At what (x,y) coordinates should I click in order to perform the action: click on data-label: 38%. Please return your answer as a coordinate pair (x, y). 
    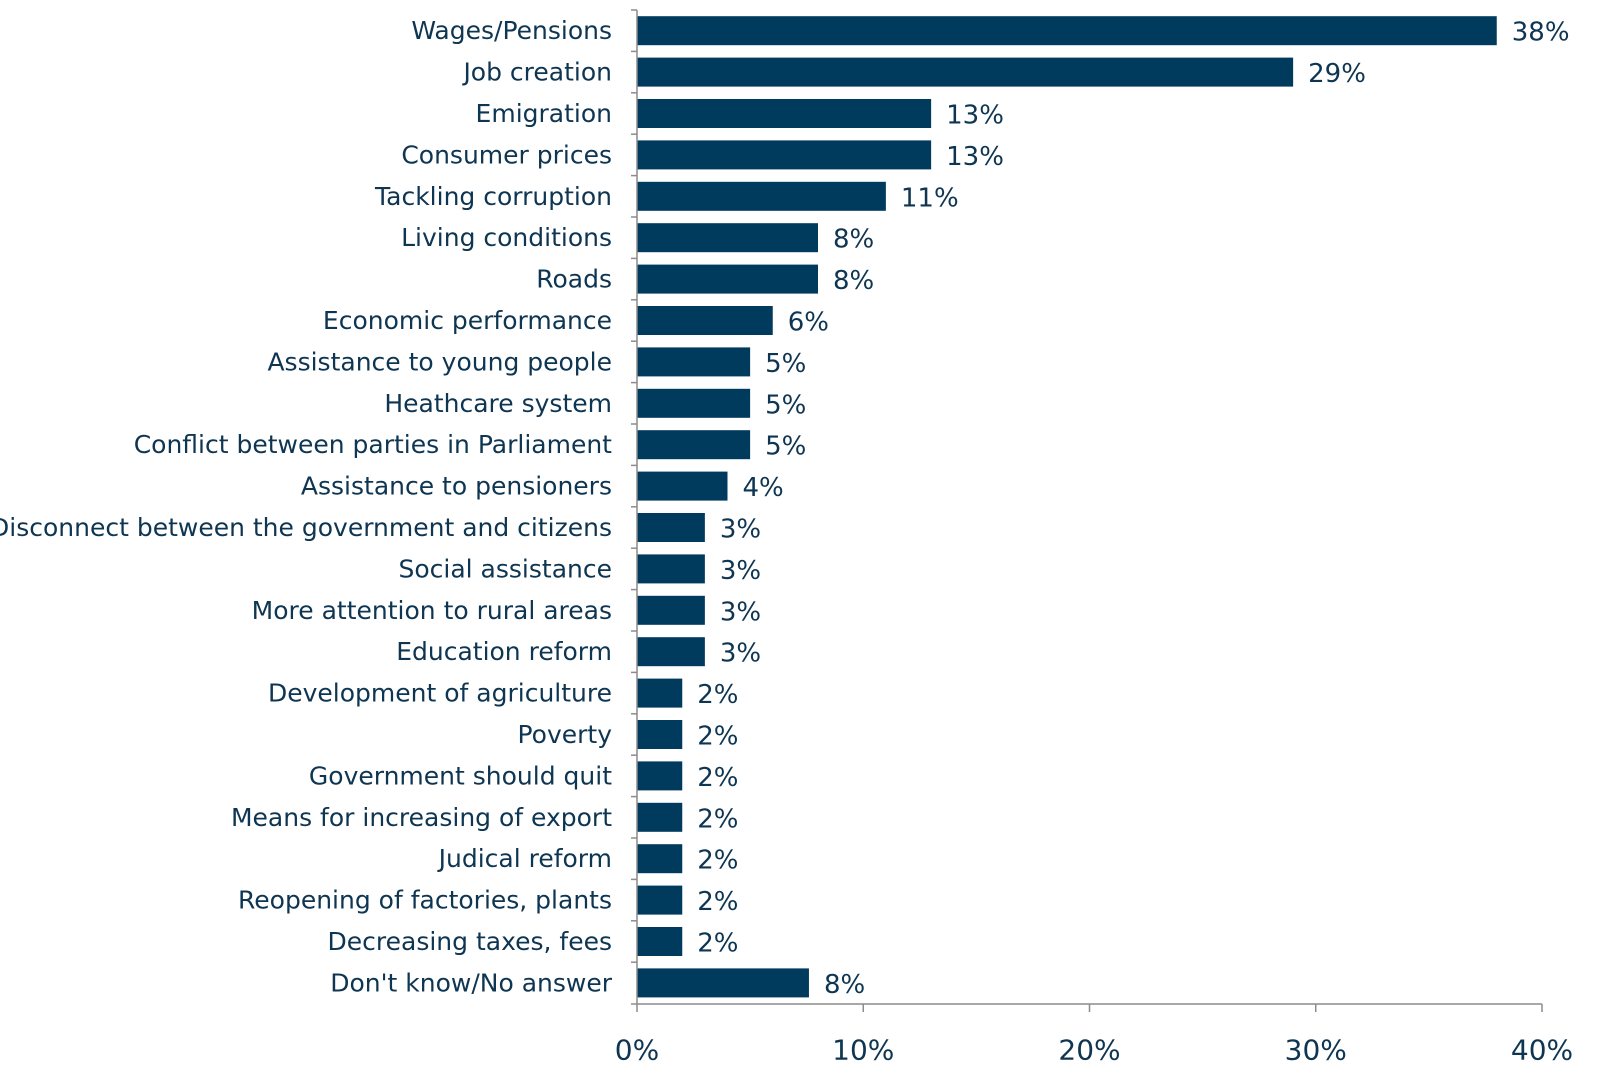
    Looking at the image, I should click on (1541, 33).